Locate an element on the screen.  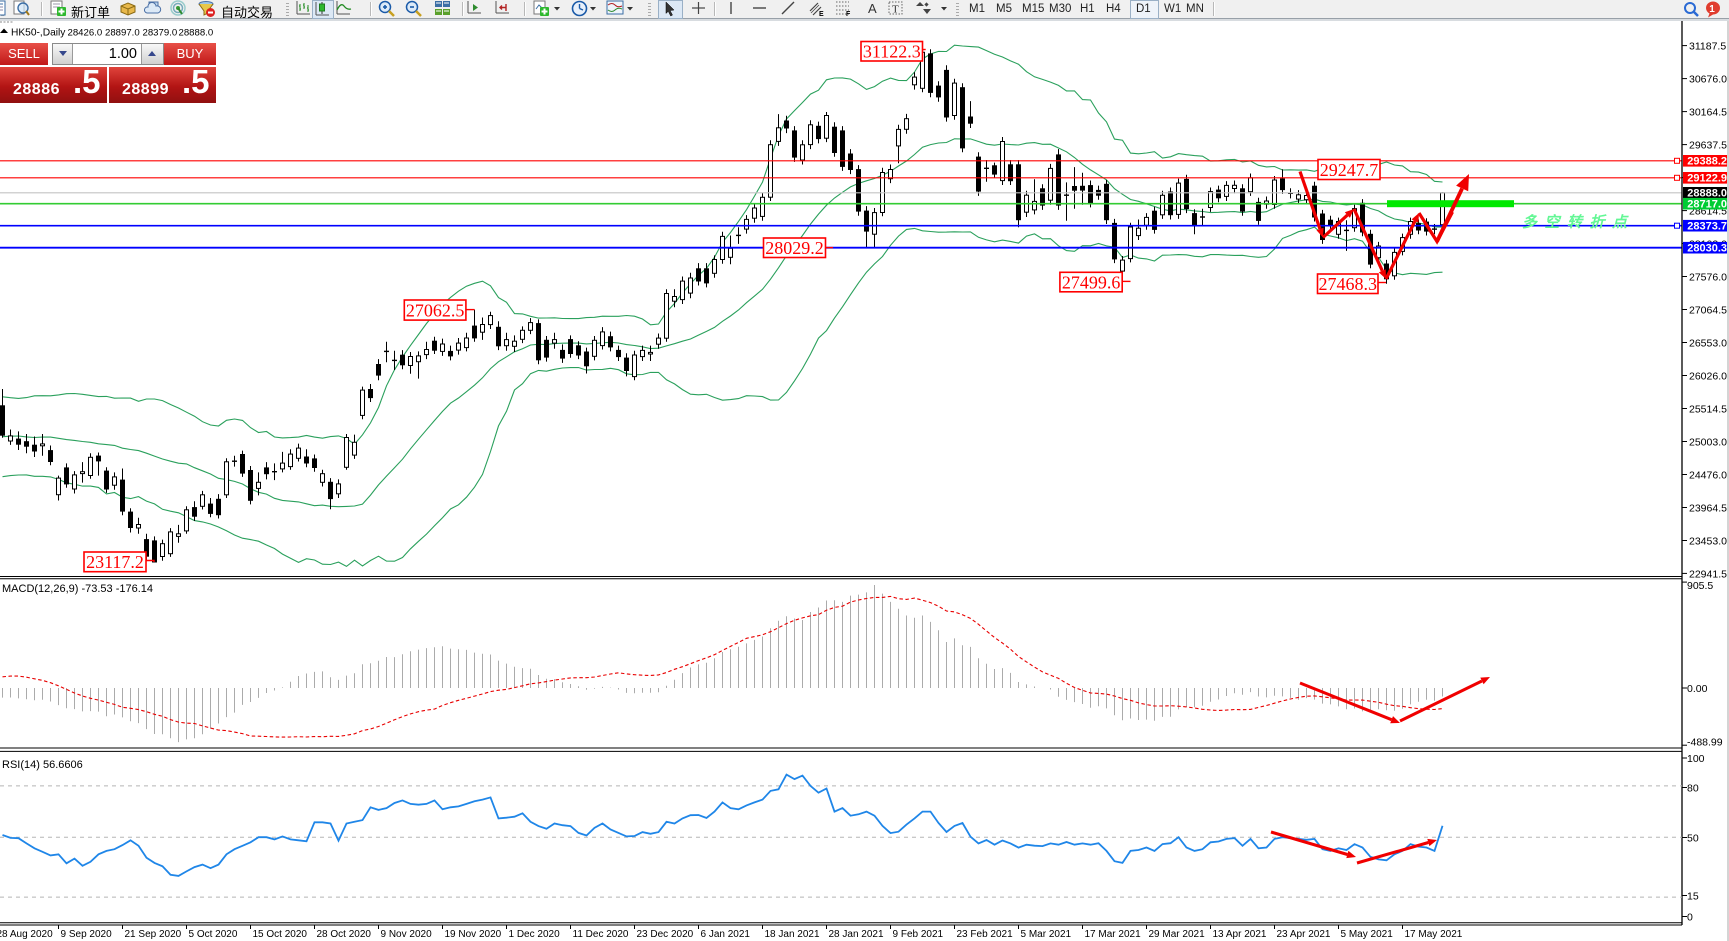
svg-text: MACD(12,26,9) -73.53 -176.14 is located at coordinates (77, 589).